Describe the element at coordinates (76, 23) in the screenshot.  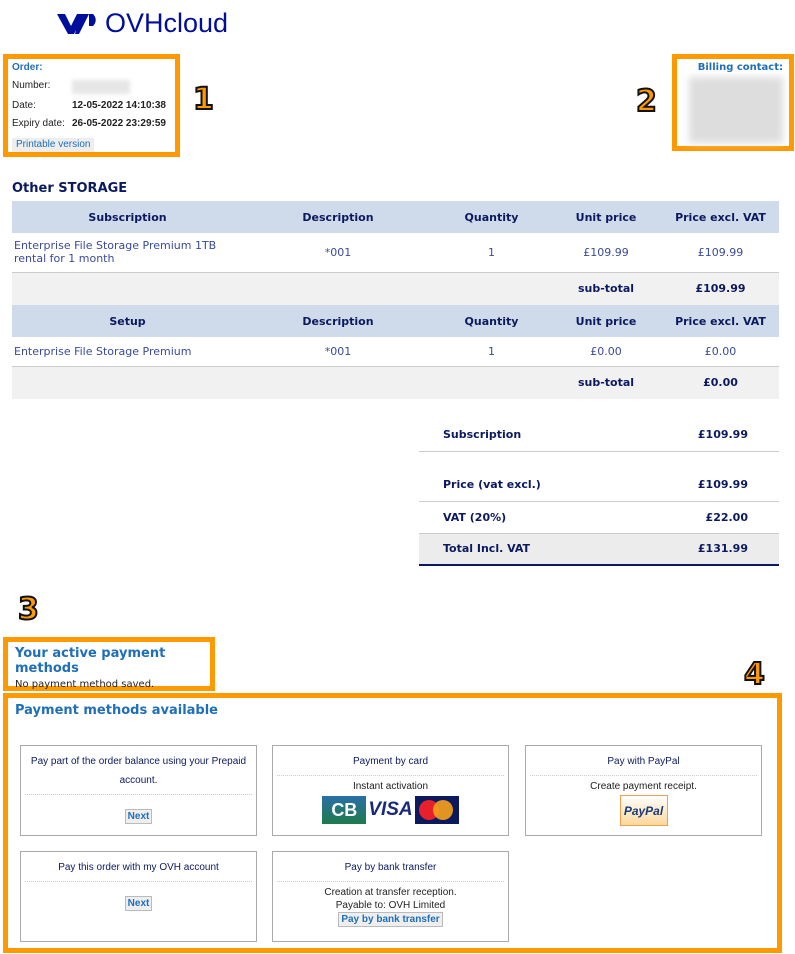
I see `ovh-logo-icon` at that location.